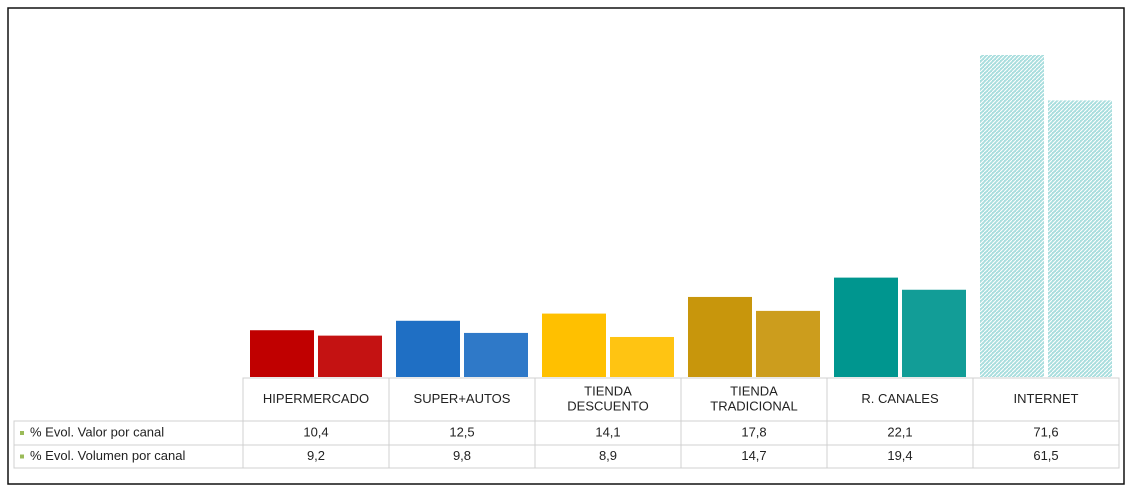 This screenshot has width=1132, height=496. What do you see at coordinates (753, 455) in the screenshot?
I see `data-label: 14,7` at bounding box center [753, 455].